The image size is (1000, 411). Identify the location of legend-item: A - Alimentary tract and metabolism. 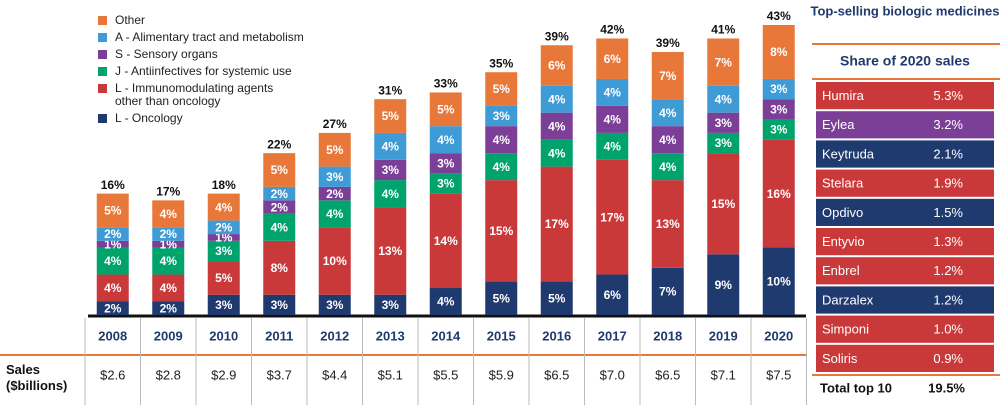
(205, 37).